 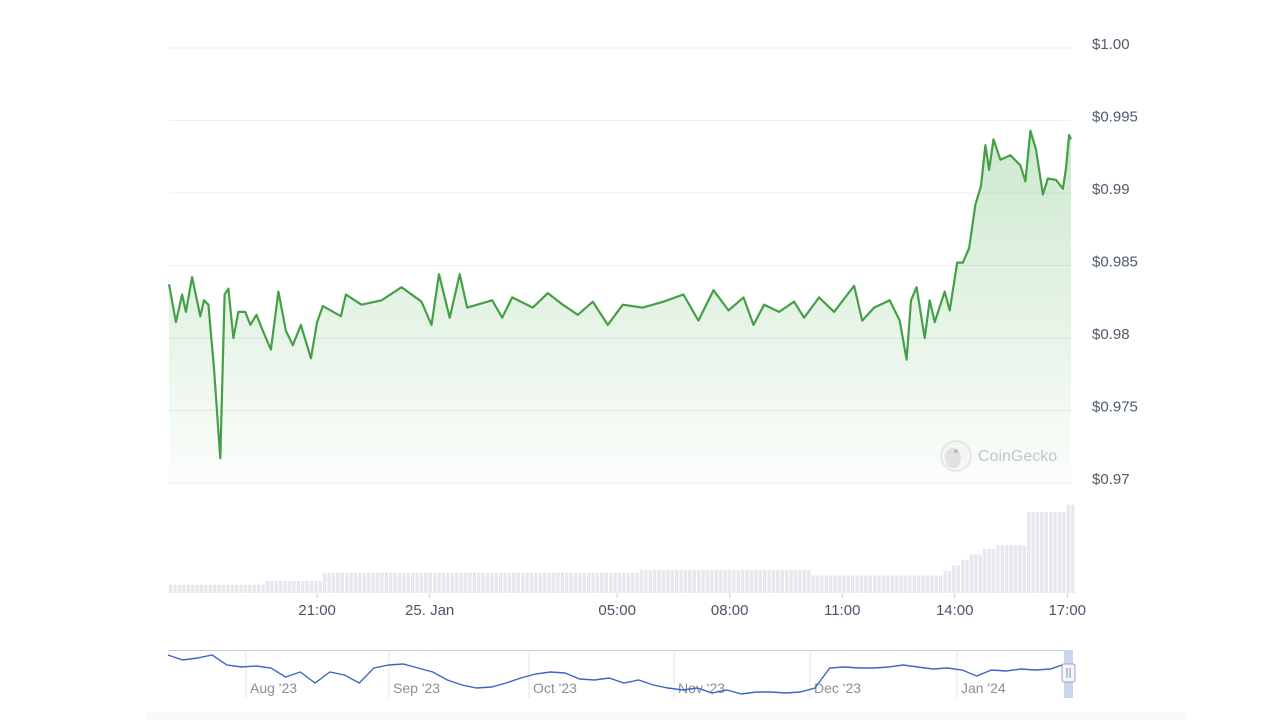 What do you see at coordinates (665, 716) in the screenshot?
I see `scrollbar-track` at bounding box center [665, 716].